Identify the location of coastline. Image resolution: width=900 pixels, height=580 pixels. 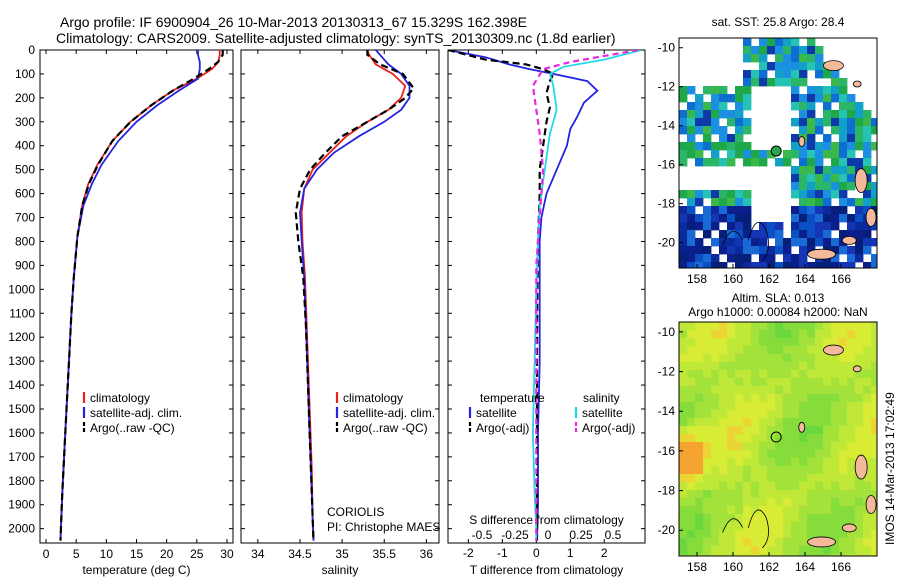
(732, 525).